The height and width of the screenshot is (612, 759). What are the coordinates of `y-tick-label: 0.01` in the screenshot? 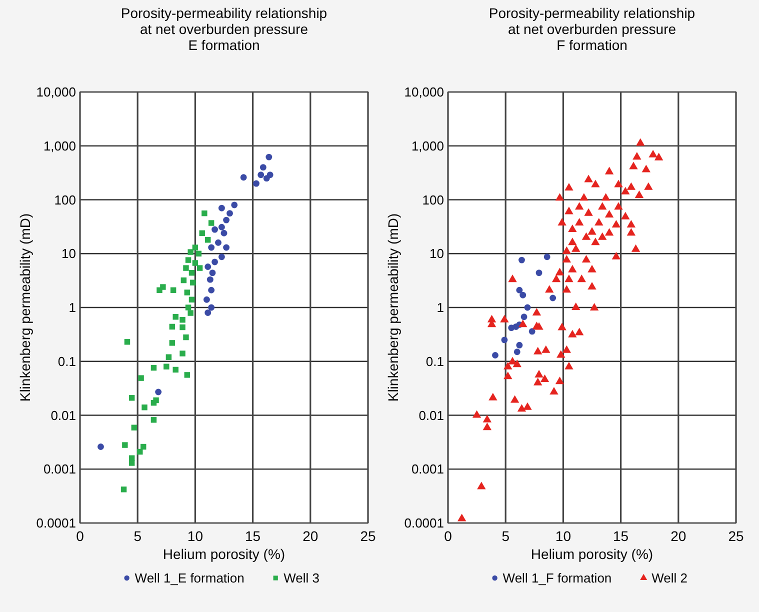 It's located at (431, 415).